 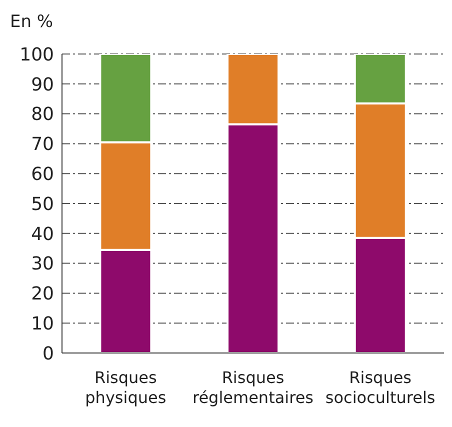 I want to click on y-tick-label: 60, so click(x=42, y=174).